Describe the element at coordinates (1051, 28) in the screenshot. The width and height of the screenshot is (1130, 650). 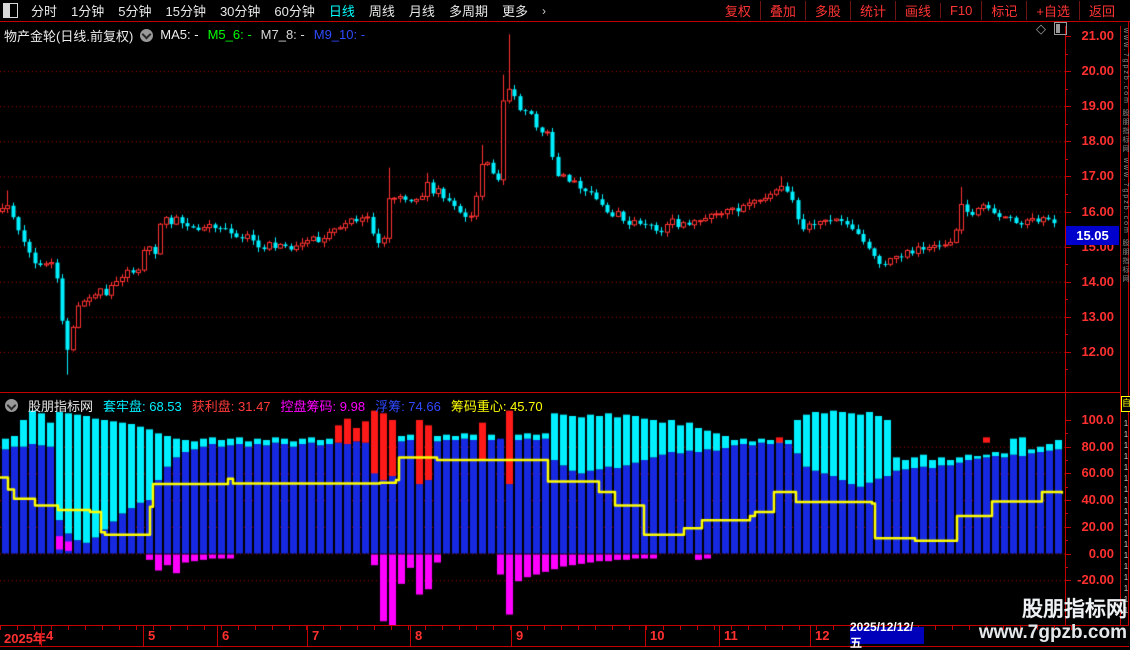
I see `chart-corner-icons: ◇` at that location.